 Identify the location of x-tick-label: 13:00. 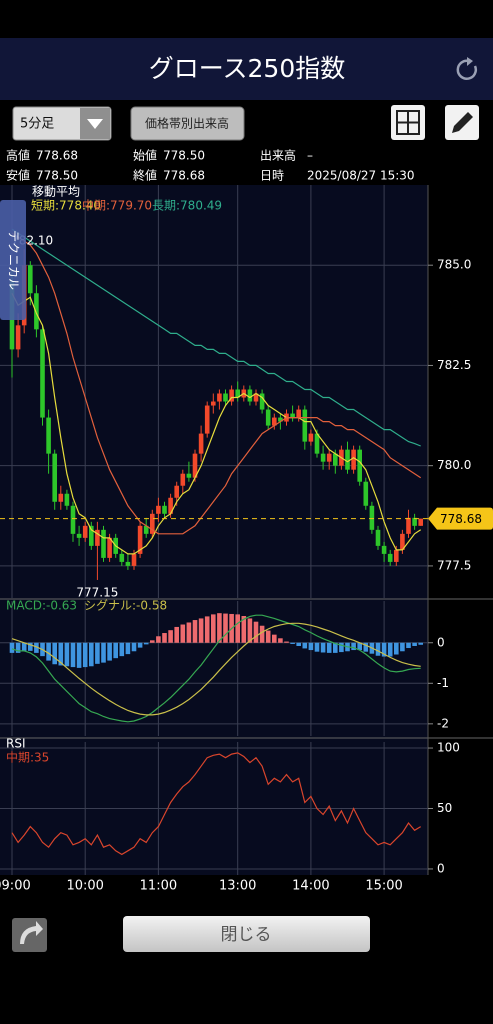
(237, 886).